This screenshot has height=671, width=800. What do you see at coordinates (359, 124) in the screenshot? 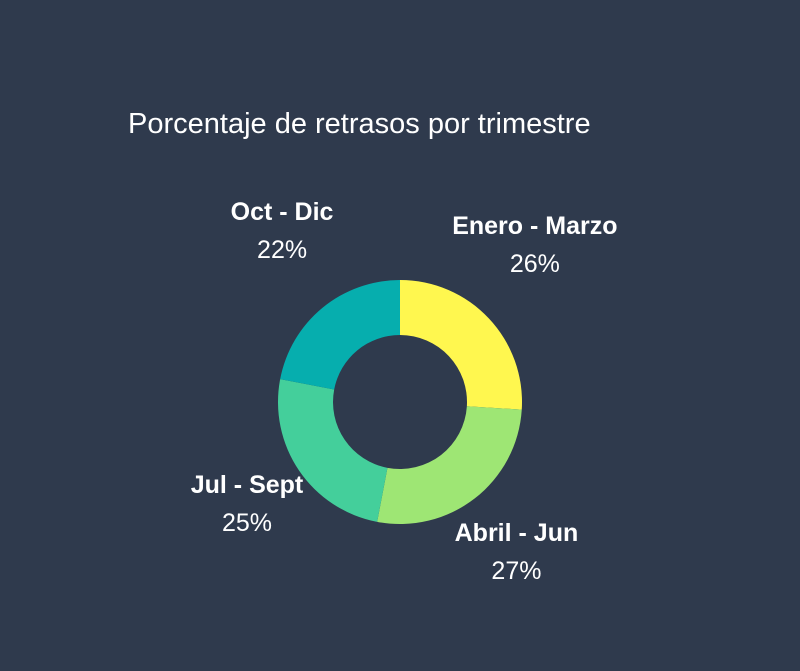
I see `chart-title: Porcentaje de retrasos por trimestre` at bounding box center [359, 124].